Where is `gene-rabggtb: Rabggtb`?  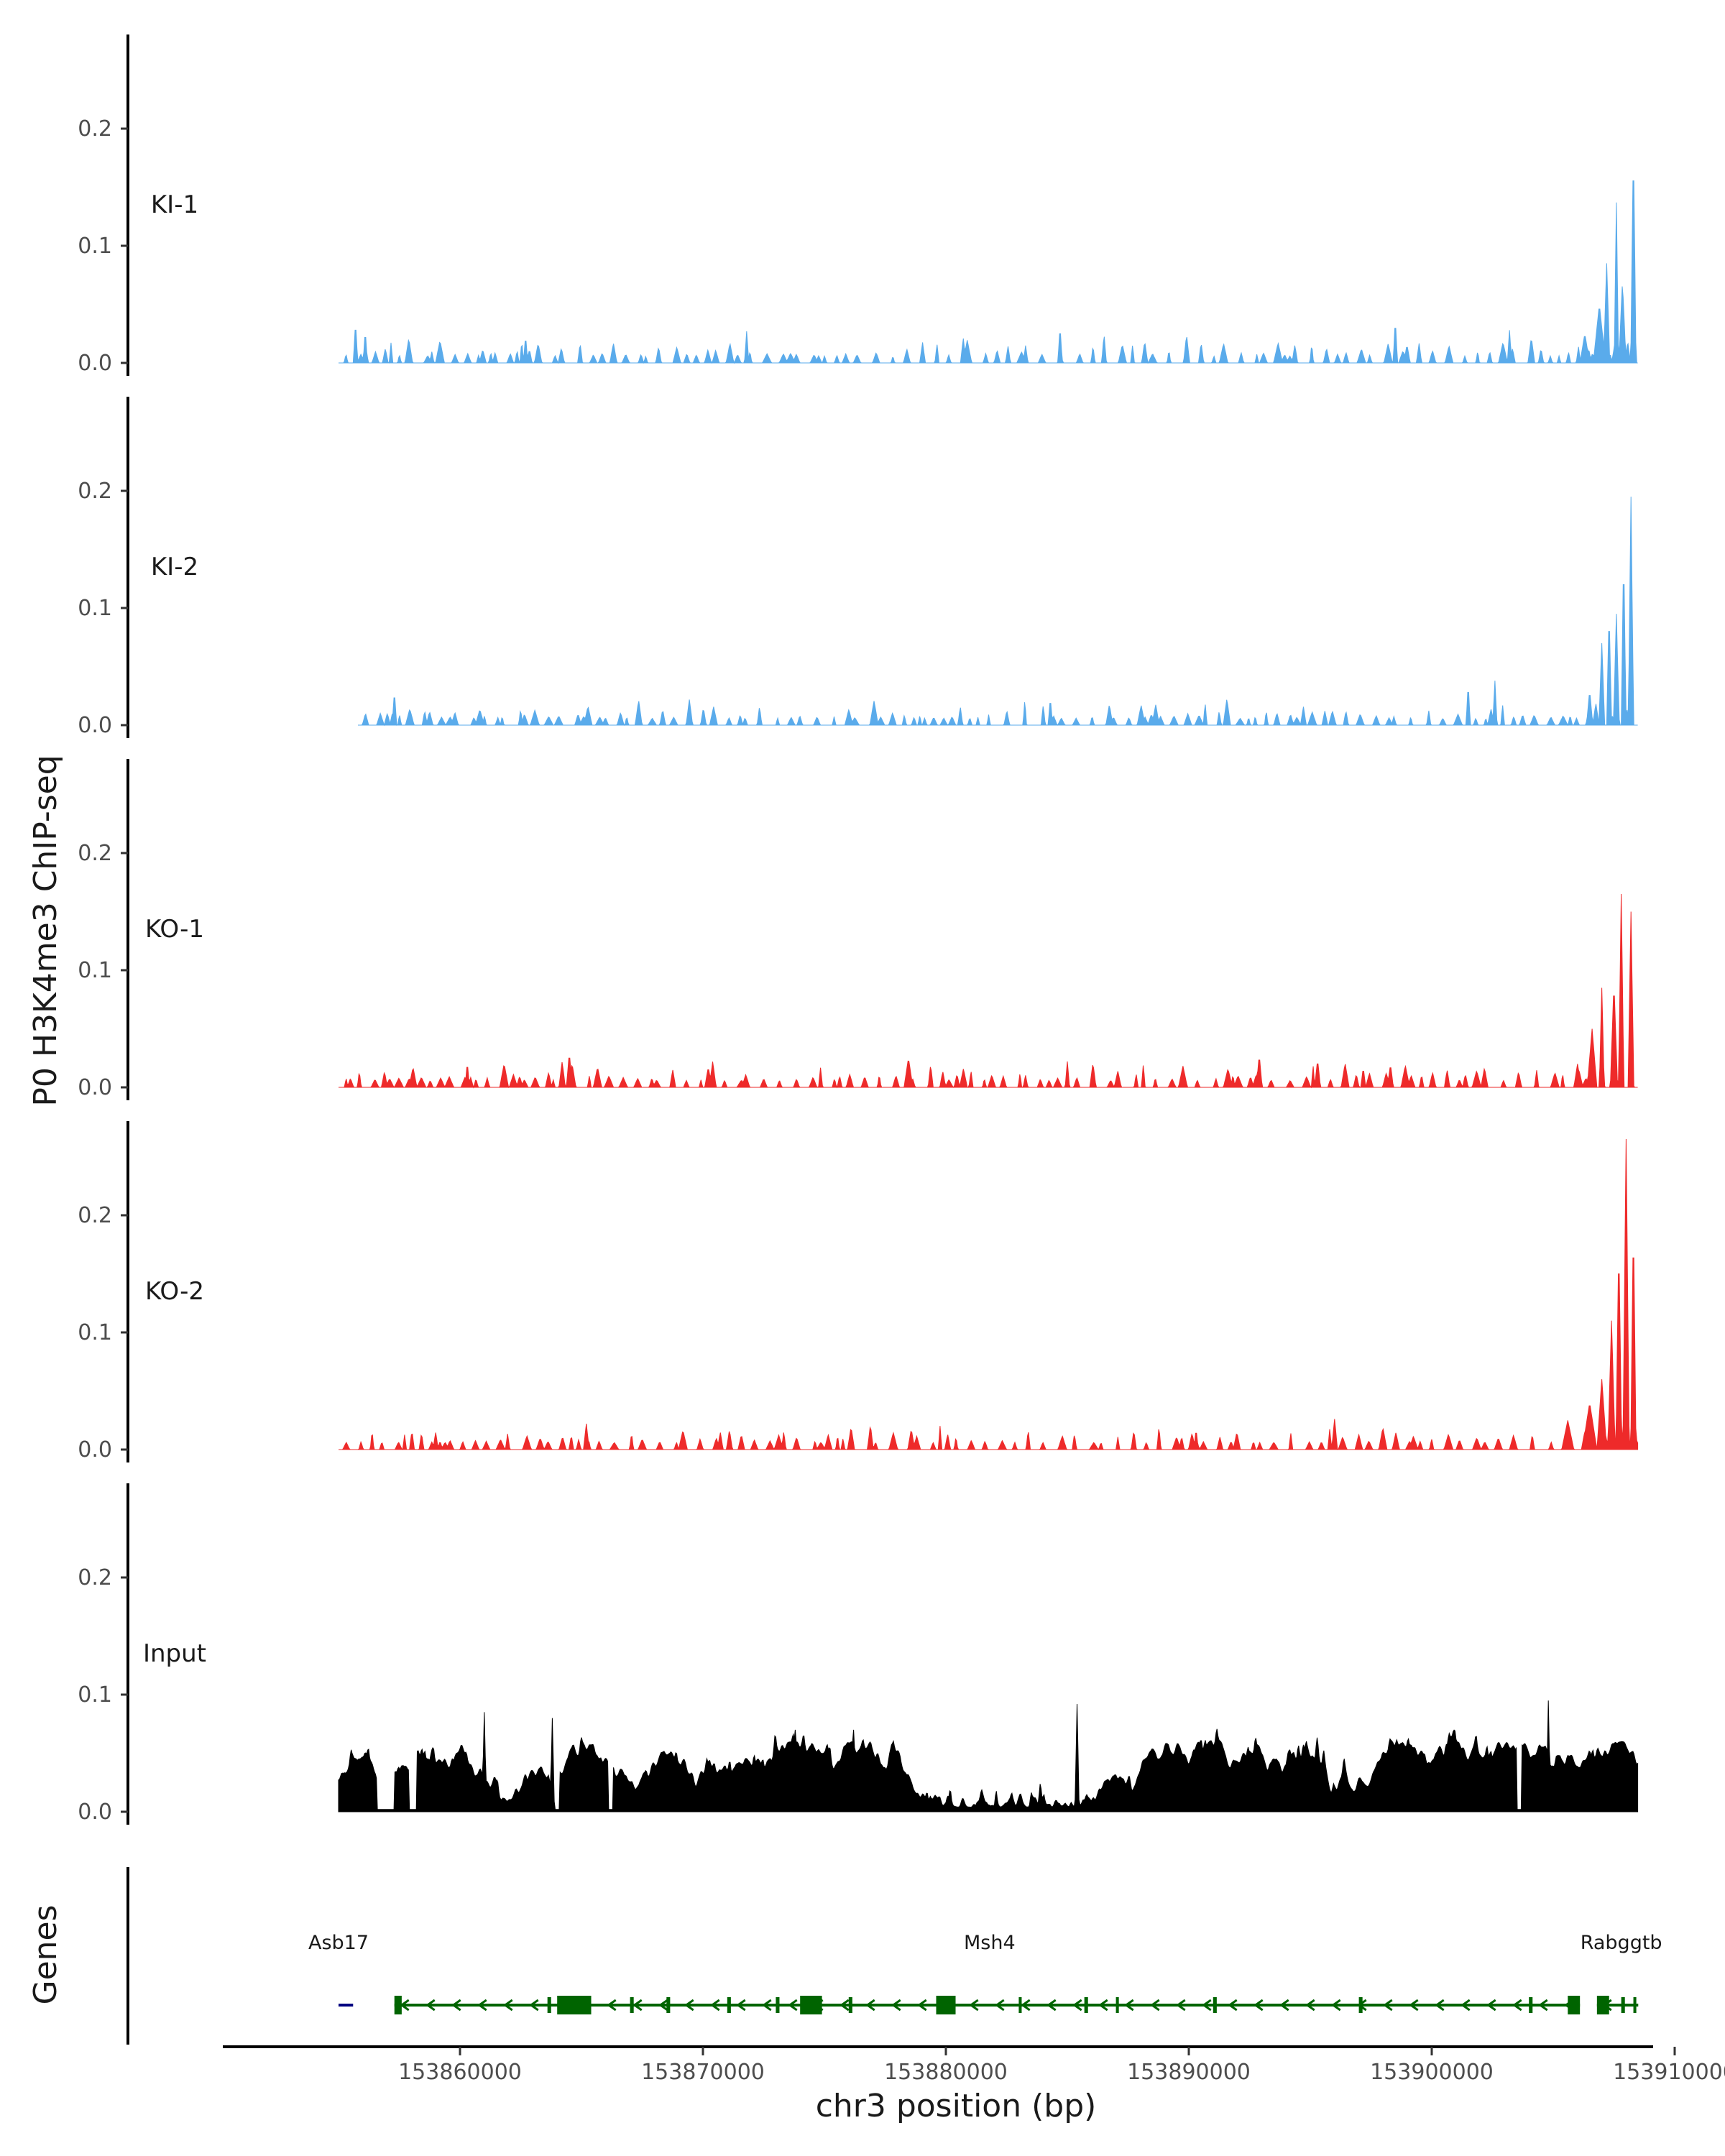
gene-rabggtb: Rabggtb is located at coordinates (1621, 1973).